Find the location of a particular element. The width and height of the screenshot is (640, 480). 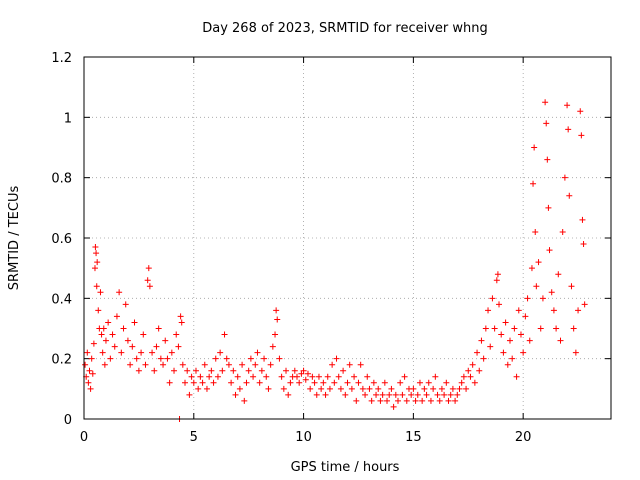

x-tick-label: 5 is located at coordinates (194, 437).